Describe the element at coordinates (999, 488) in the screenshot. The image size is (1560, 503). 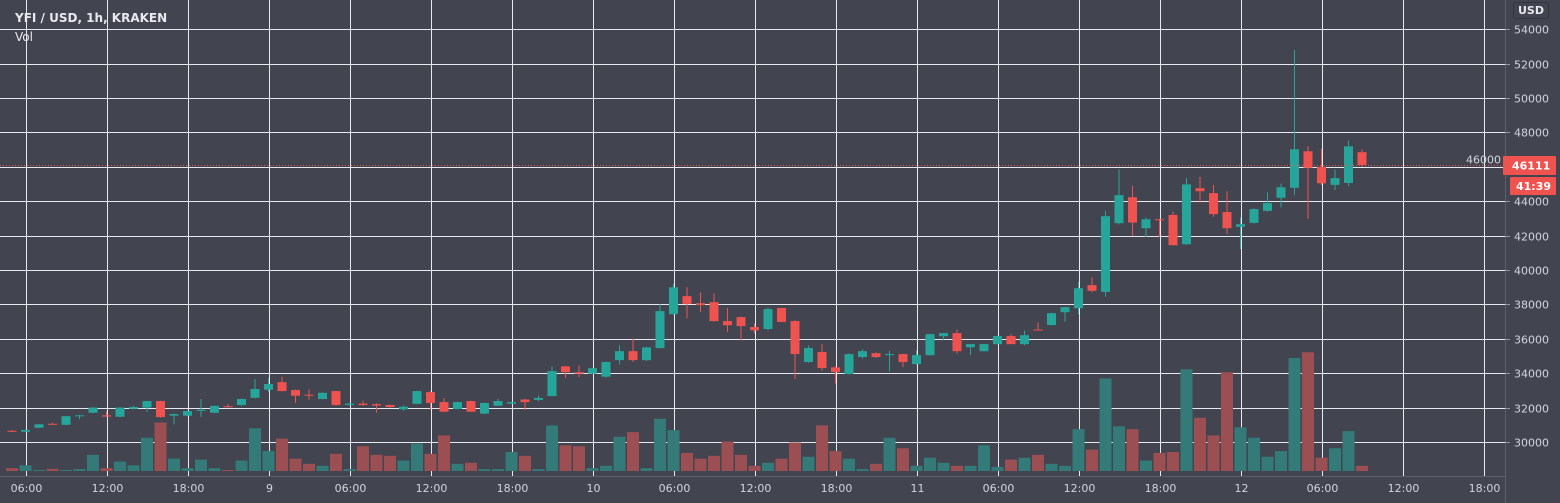
I see `time-tick-label: 06:00` at that location.